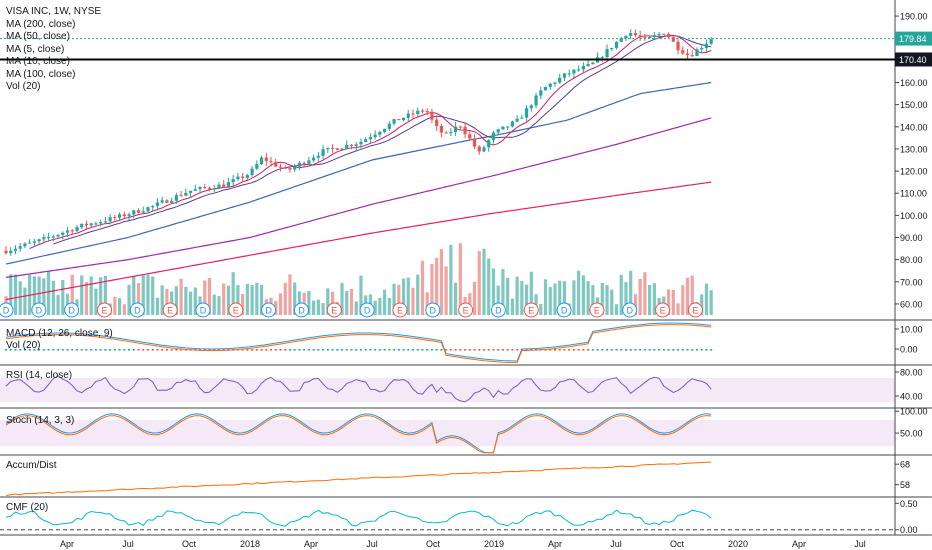 The width and height of the screenshot is (932, 550). I want to click on accum-tick-label: 58, so click(905, 485).